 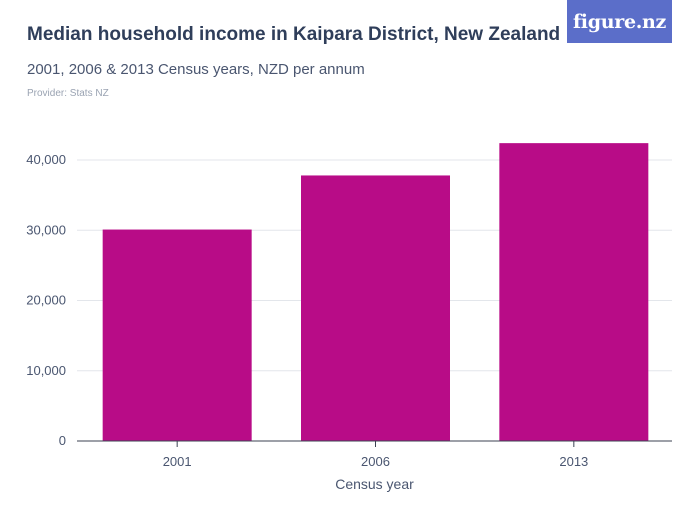 What do you see at coordinates (62, 440) in the screenshot?
I see `y-tick-label: 0` at bounding box center [62, 440].